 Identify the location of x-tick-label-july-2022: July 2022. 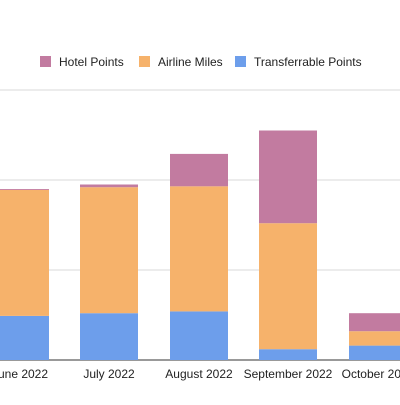
(109, 374).